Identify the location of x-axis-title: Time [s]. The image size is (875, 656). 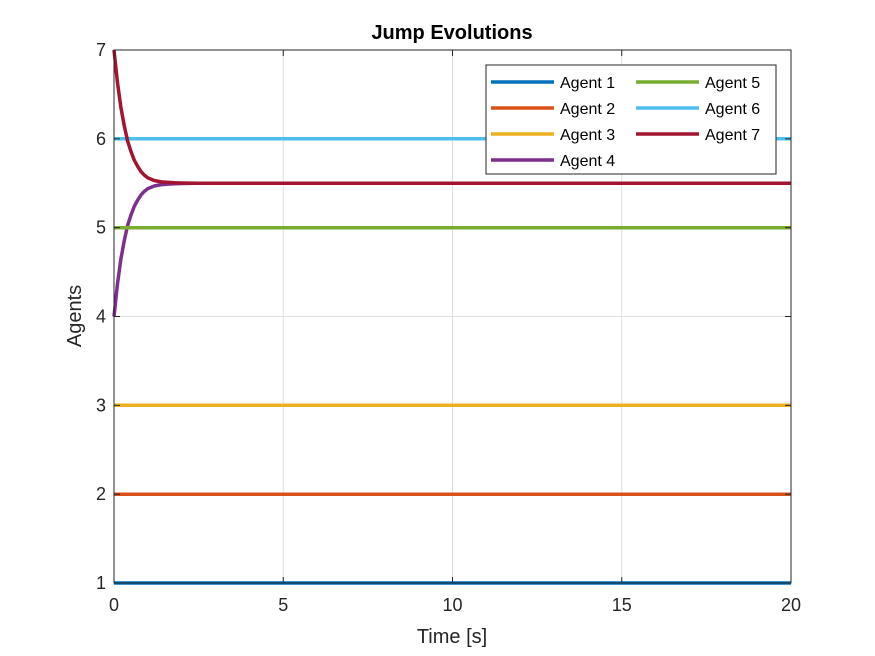
(452, 637).